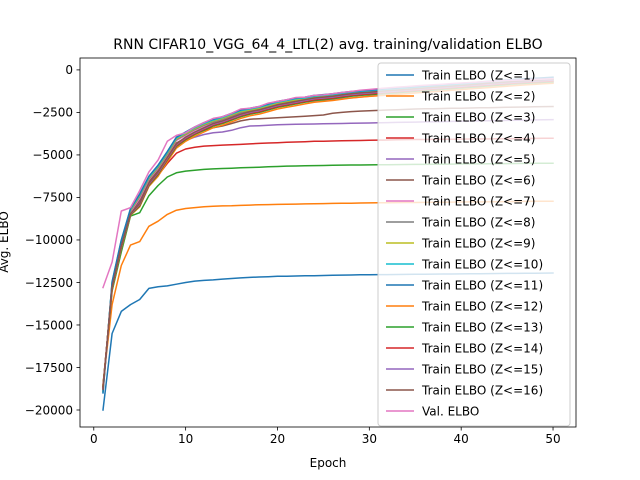  I want to click on legend-entry: Train ELBO (Z<=1), so click(478, 76).